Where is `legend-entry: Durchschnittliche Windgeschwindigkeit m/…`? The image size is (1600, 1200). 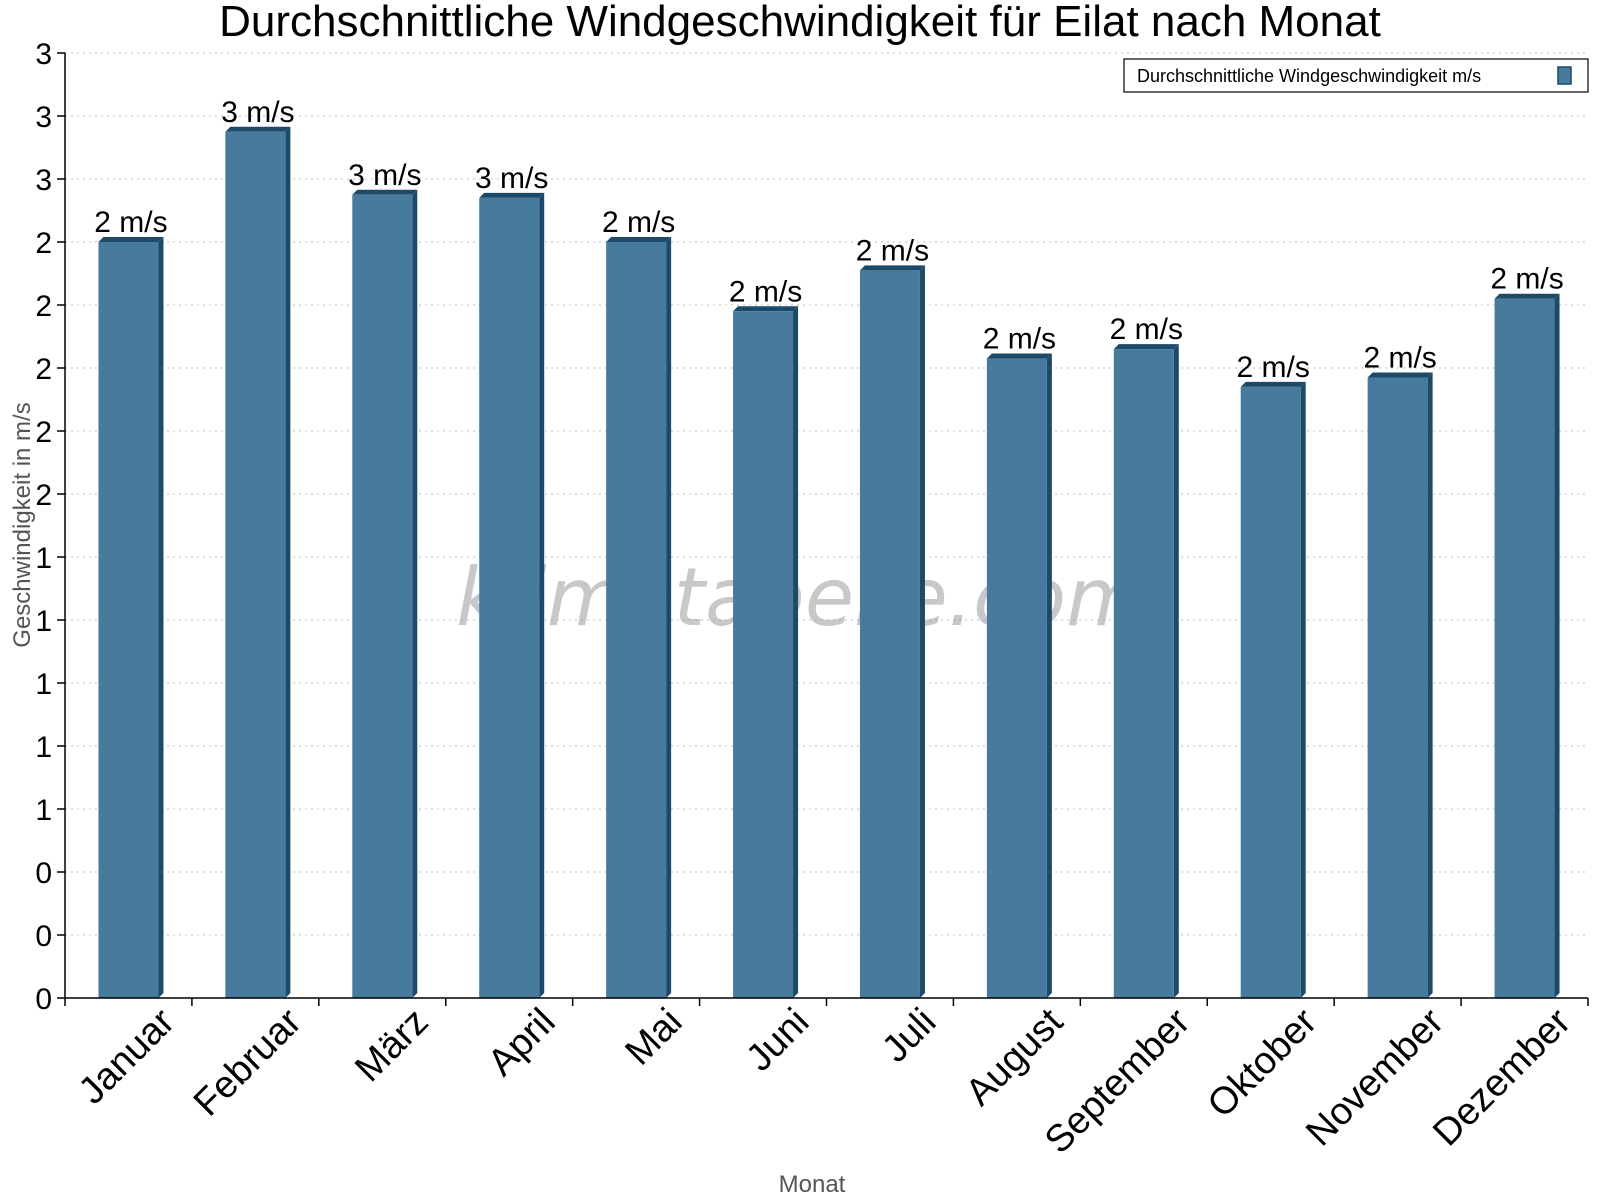
legend-entry: Durchschnittliche Windgeschwindigkeit m/… is located at coordinates (1309, 76).